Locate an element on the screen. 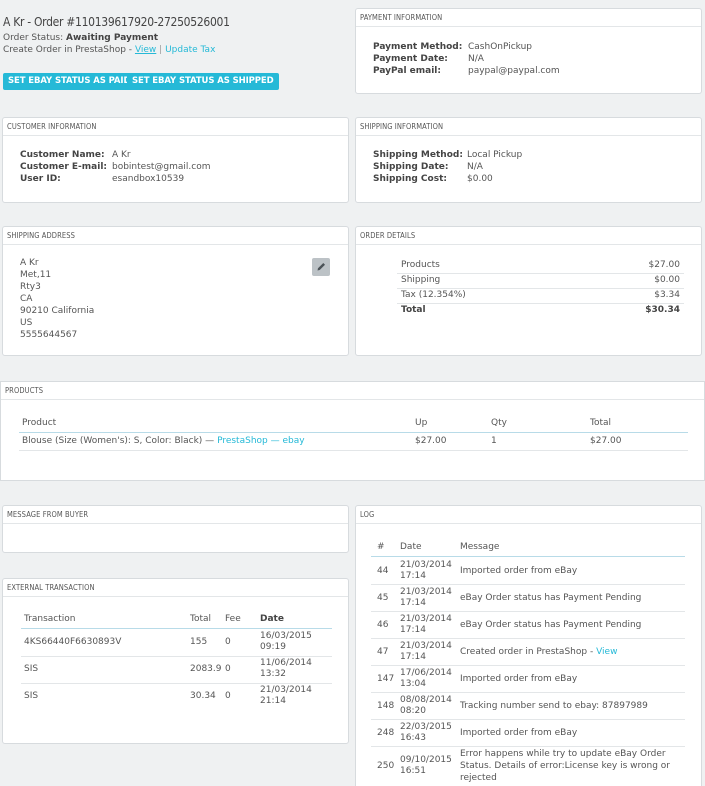  order-status: Order Status: Awaiting Payment is located at coordinates (80, 38).